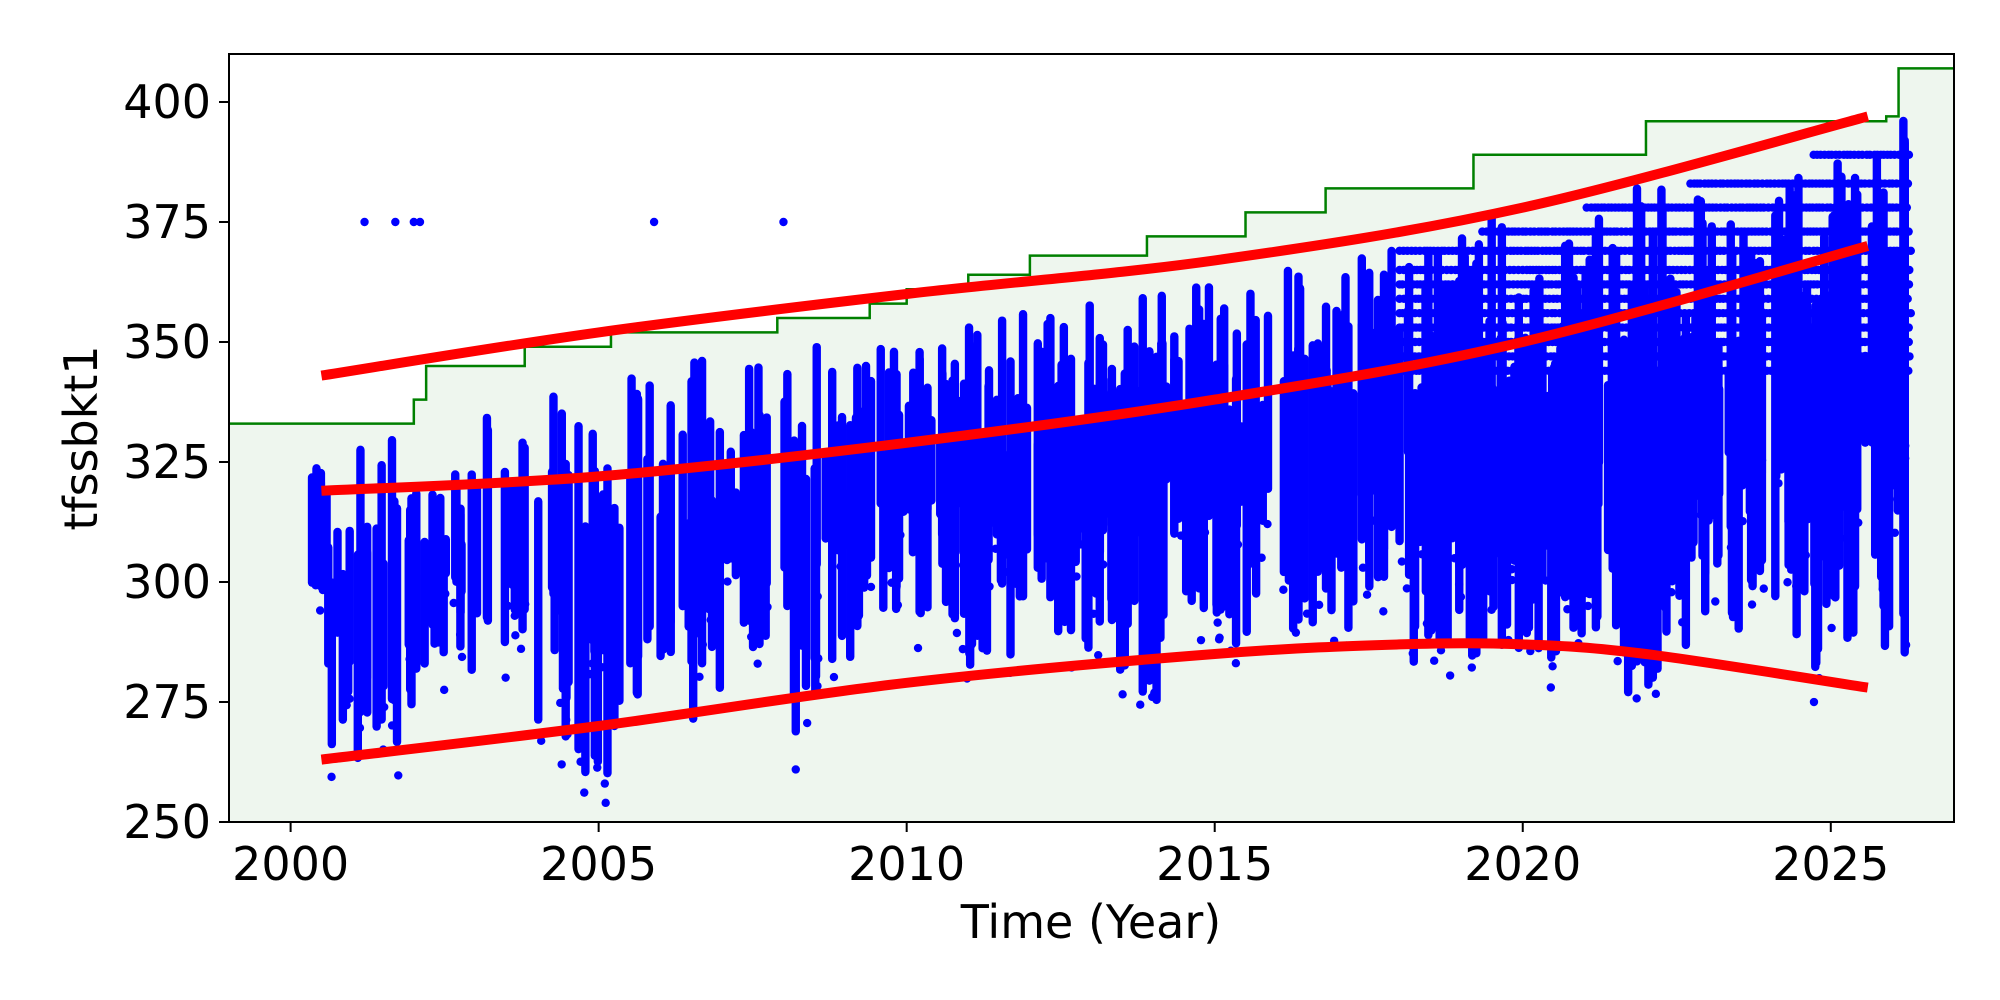 This screenshot has height=1000, width=2000. Describe the element at coordinates (1214, 864) in the screenshot. I see `x-tick-label: 2015` at that location.